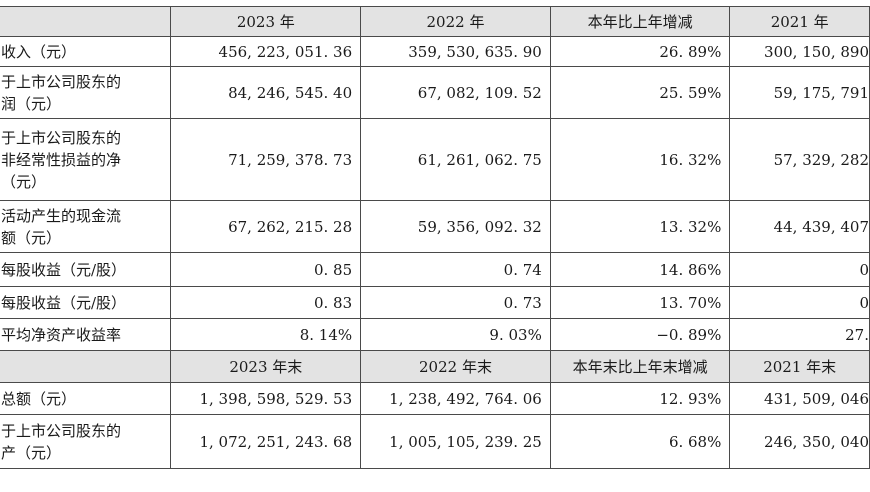 This screenshot has width=870, height=492. I want to click on row-label: 于上市公司股东的 产（元）, so click(86, 441).